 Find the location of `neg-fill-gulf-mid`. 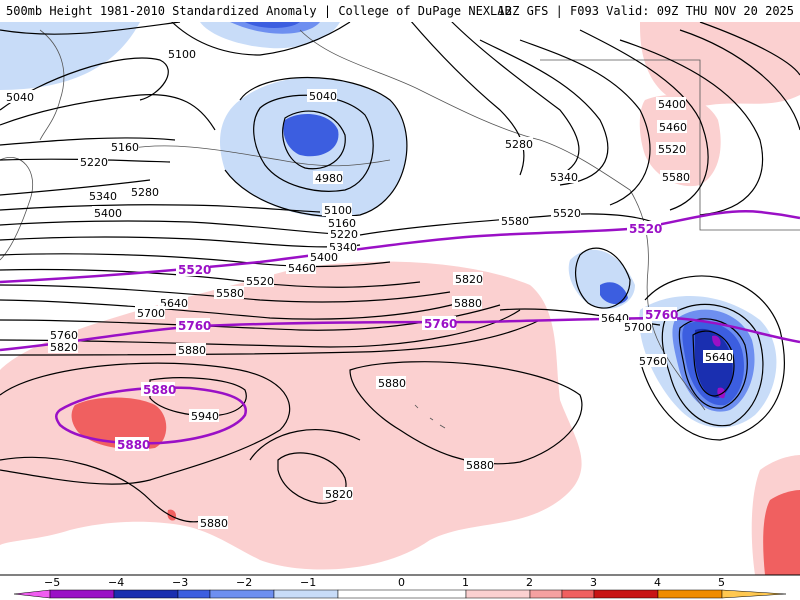

neg-fill-gulf-mid is located at coordinates (311, 135).